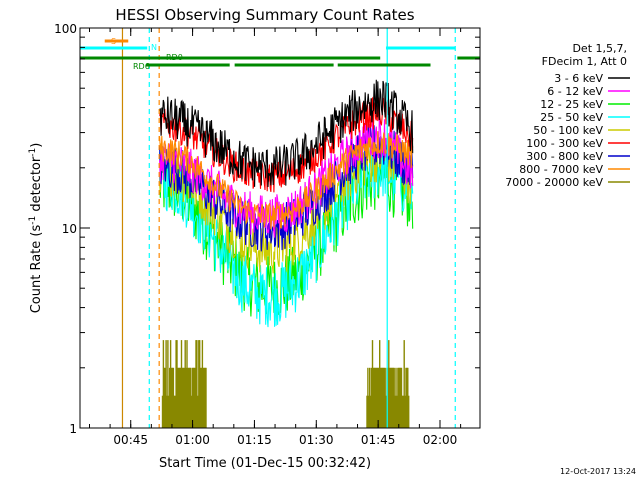  What do you see at coordinates (440, 440) in the screenshot?
I see `x-tick-label: 02:00` at bounding box center [440, 440].